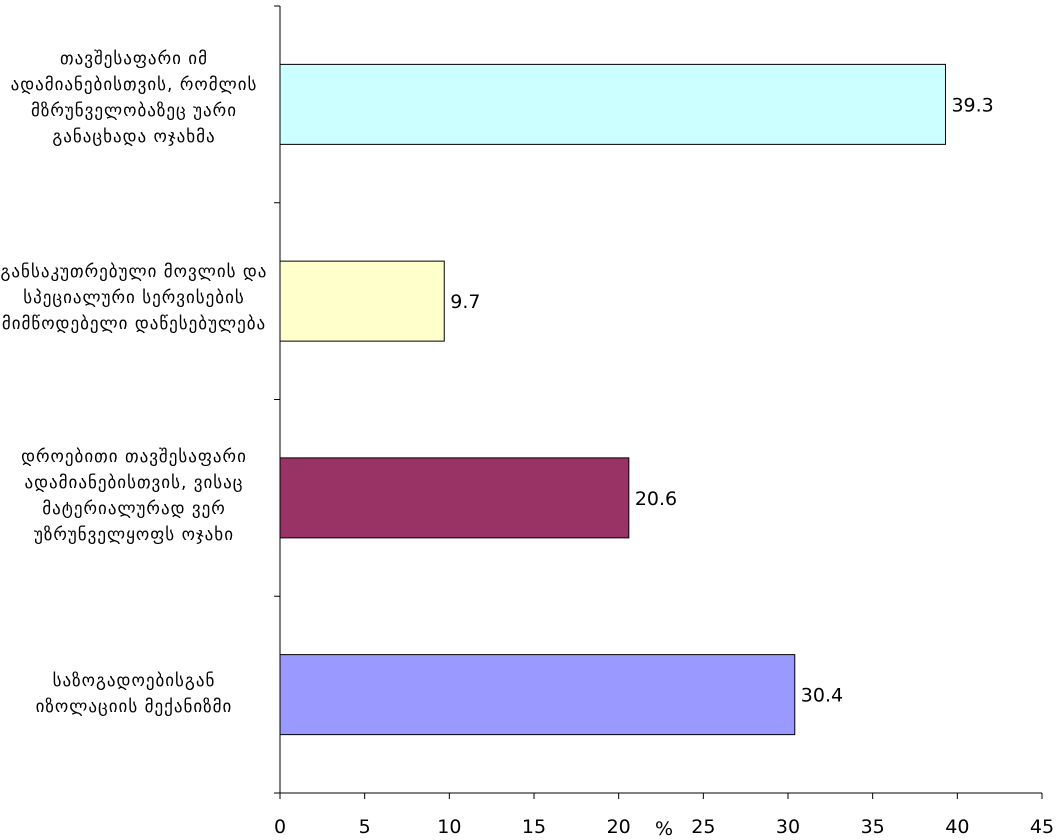 This screenshot has height=840, width=1061. I want to click on x-tick-label: 30, so click(788, 827).